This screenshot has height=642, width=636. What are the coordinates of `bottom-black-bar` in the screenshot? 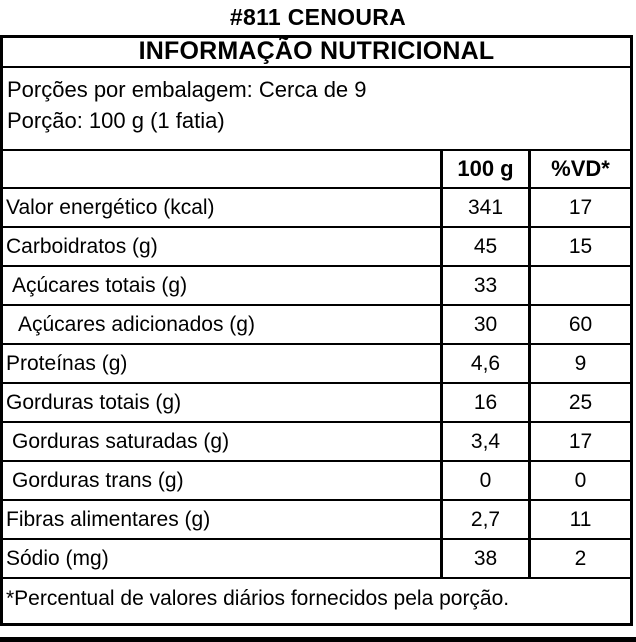 It's located at (318, 639).